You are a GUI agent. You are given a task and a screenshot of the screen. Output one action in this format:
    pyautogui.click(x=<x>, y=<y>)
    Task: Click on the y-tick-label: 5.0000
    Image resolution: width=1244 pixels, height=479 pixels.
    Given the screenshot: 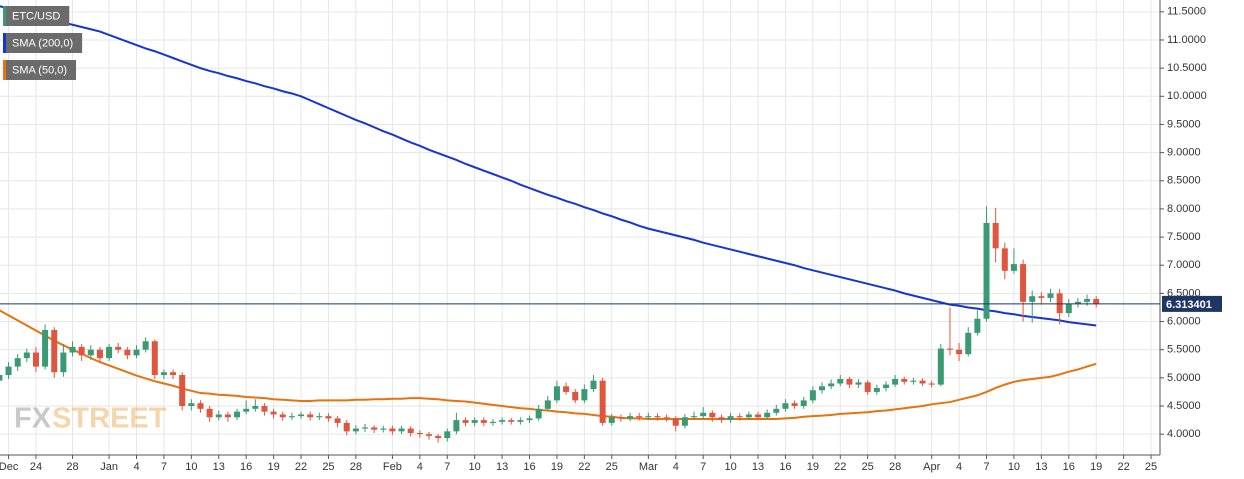 What is the action you would take?
    pyautogui.click(x=1184, y=378)
    